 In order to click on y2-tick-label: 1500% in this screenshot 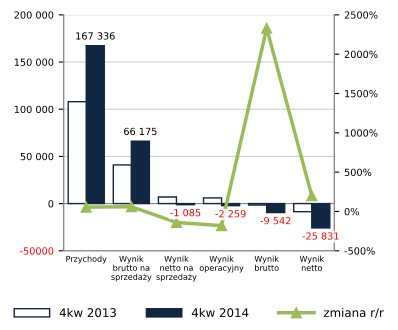, I will do `click(361, 94)`.